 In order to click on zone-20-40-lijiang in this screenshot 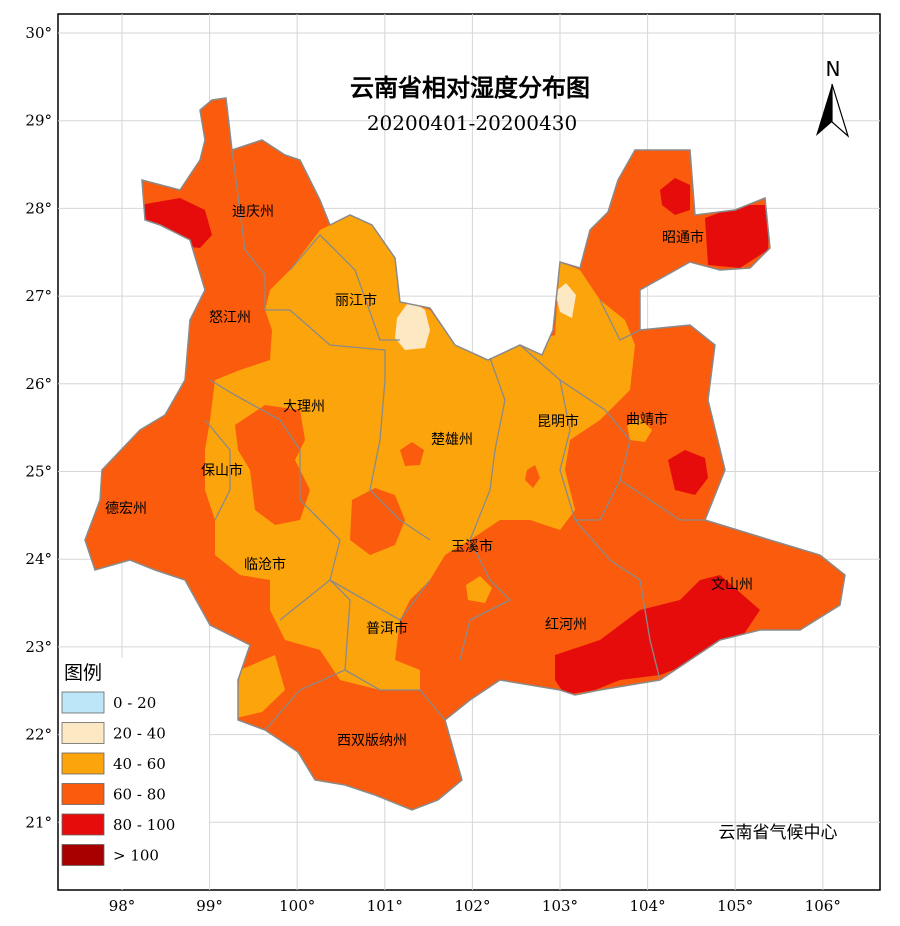, I will do `click(412, 325)`.